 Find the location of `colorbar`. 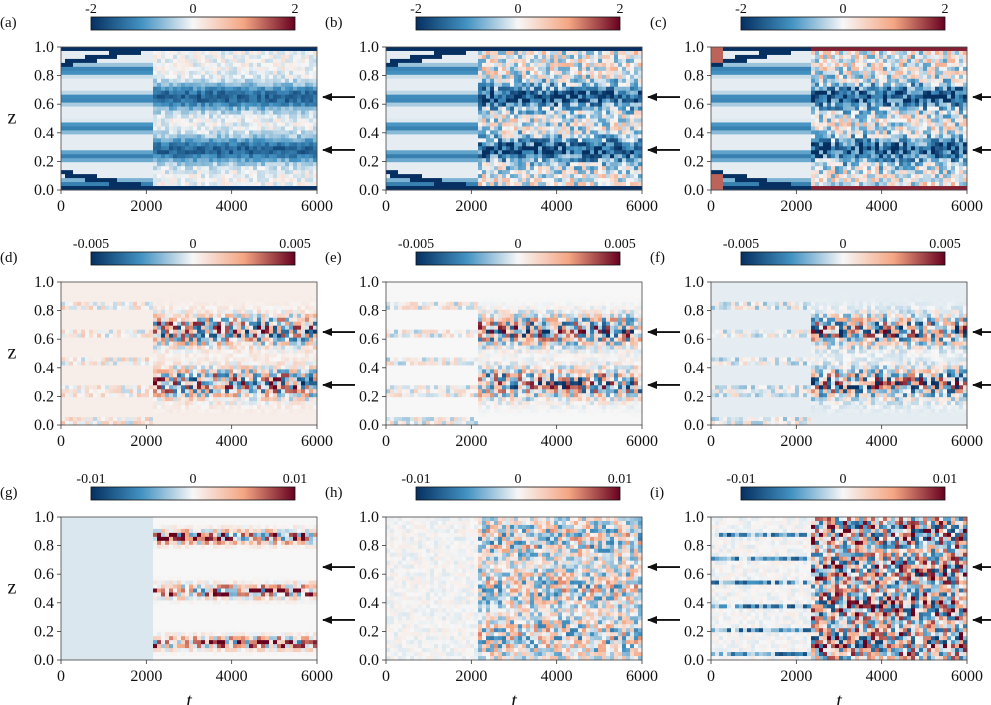

colorbar is located at coordinates (193, 23).